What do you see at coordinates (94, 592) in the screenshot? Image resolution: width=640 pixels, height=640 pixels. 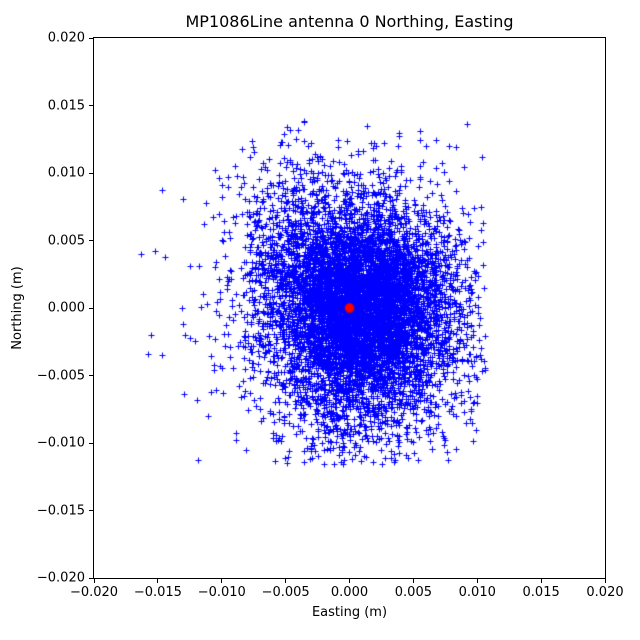 I see `x-tick-label: −0.020` at bounding box center [94, 592].